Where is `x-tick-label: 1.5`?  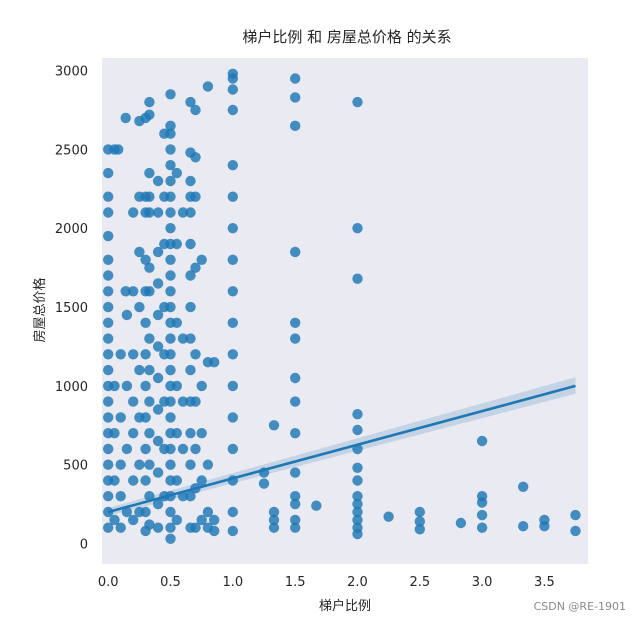
x-tick-label: 1.5 is located at coordinates (295, 582).